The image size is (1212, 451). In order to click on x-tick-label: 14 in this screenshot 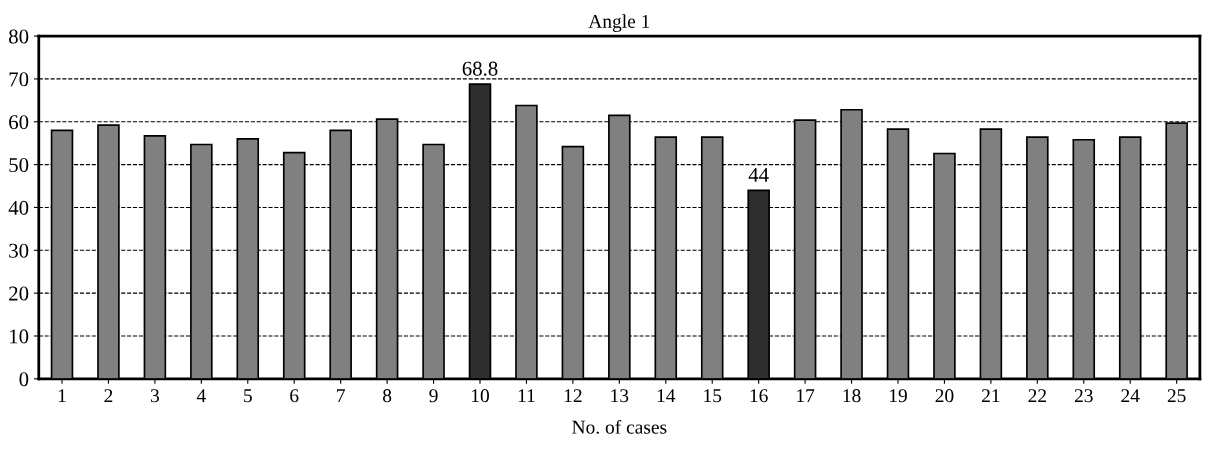, I will do `click(666, 396)`.